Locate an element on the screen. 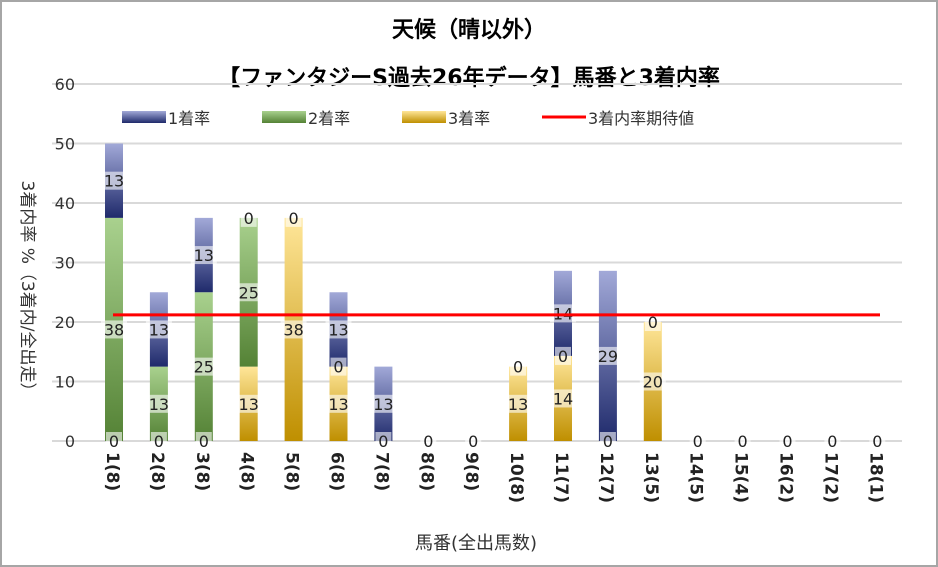 This screenshot has height=567, width=938. legend: 1着率 2着率 3着率 3着内率期待値 is located at coordinates (408, 118).